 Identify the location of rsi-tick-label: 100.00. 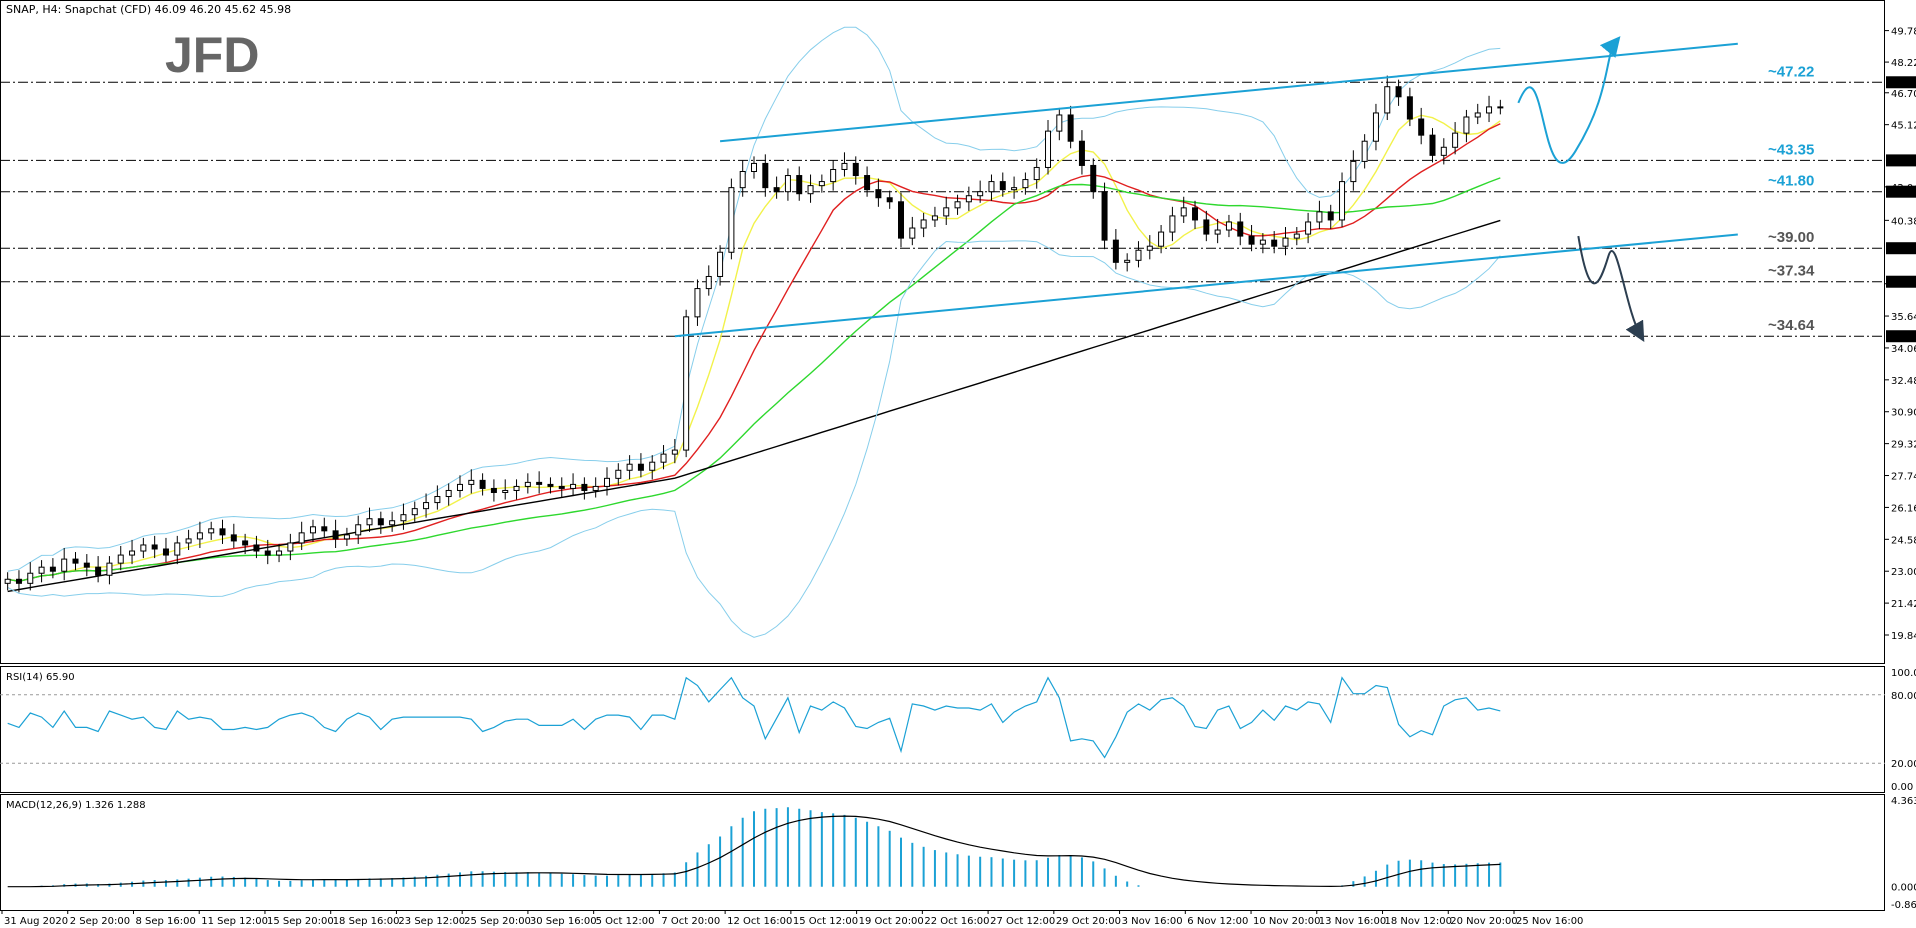
(1903, 673).